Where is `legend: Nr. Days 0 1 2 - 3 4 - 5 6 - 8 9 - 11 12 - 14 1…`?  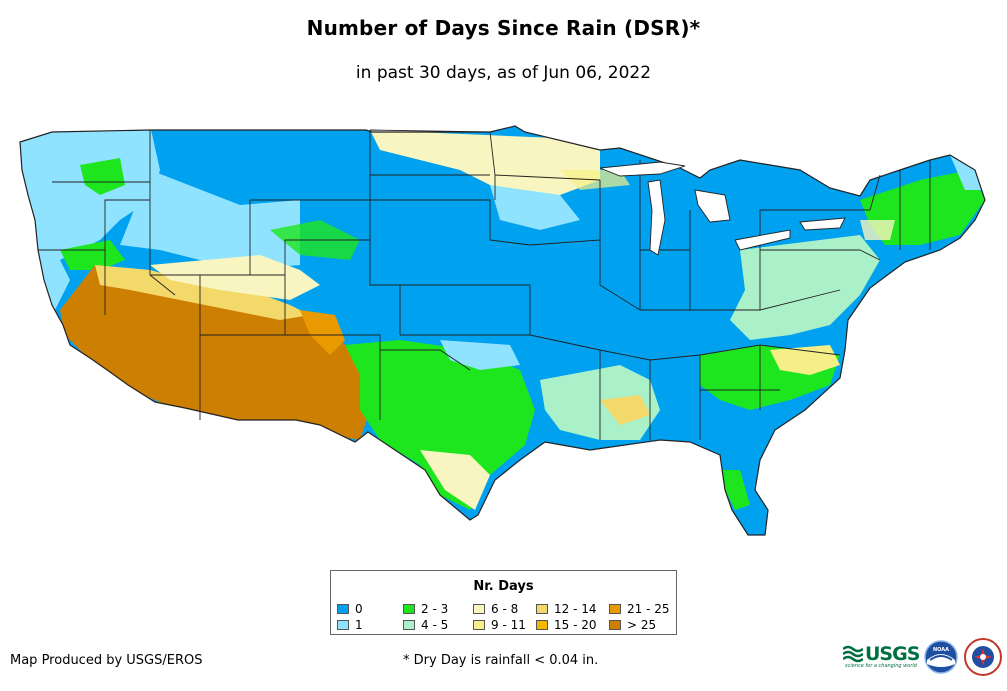 legend: Nr. Days 0 1 2 - 3 4 - 5 6 - 8 9 - 11 12 - 14 1… is located at coordinates (503, 602).